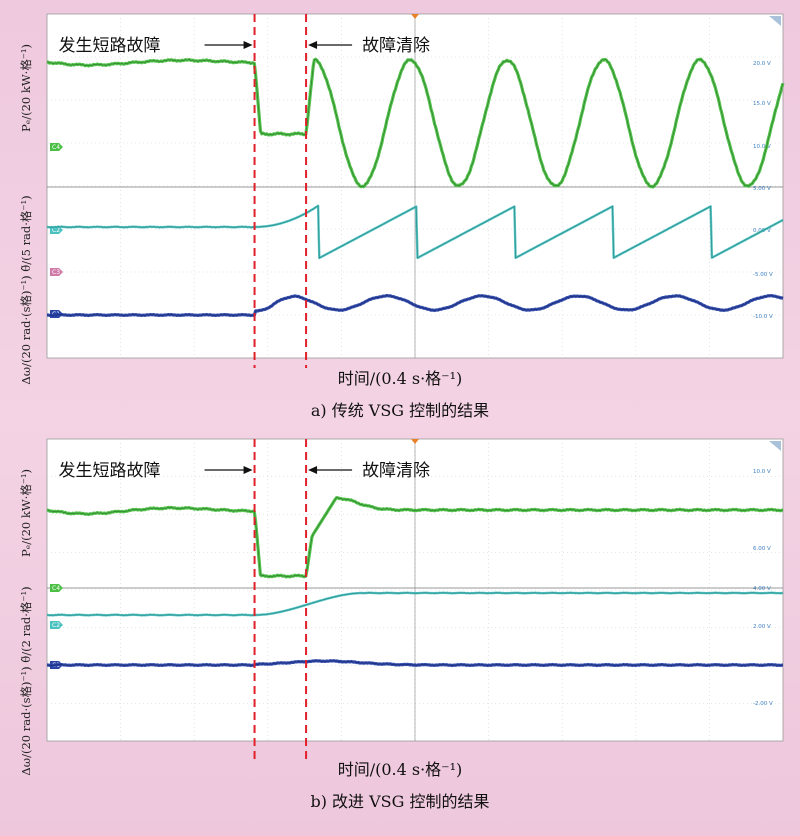  Describe the element at coordinates (763, 275) in the screenshot. I see `right-scale-label: -5.00 V` at that location.